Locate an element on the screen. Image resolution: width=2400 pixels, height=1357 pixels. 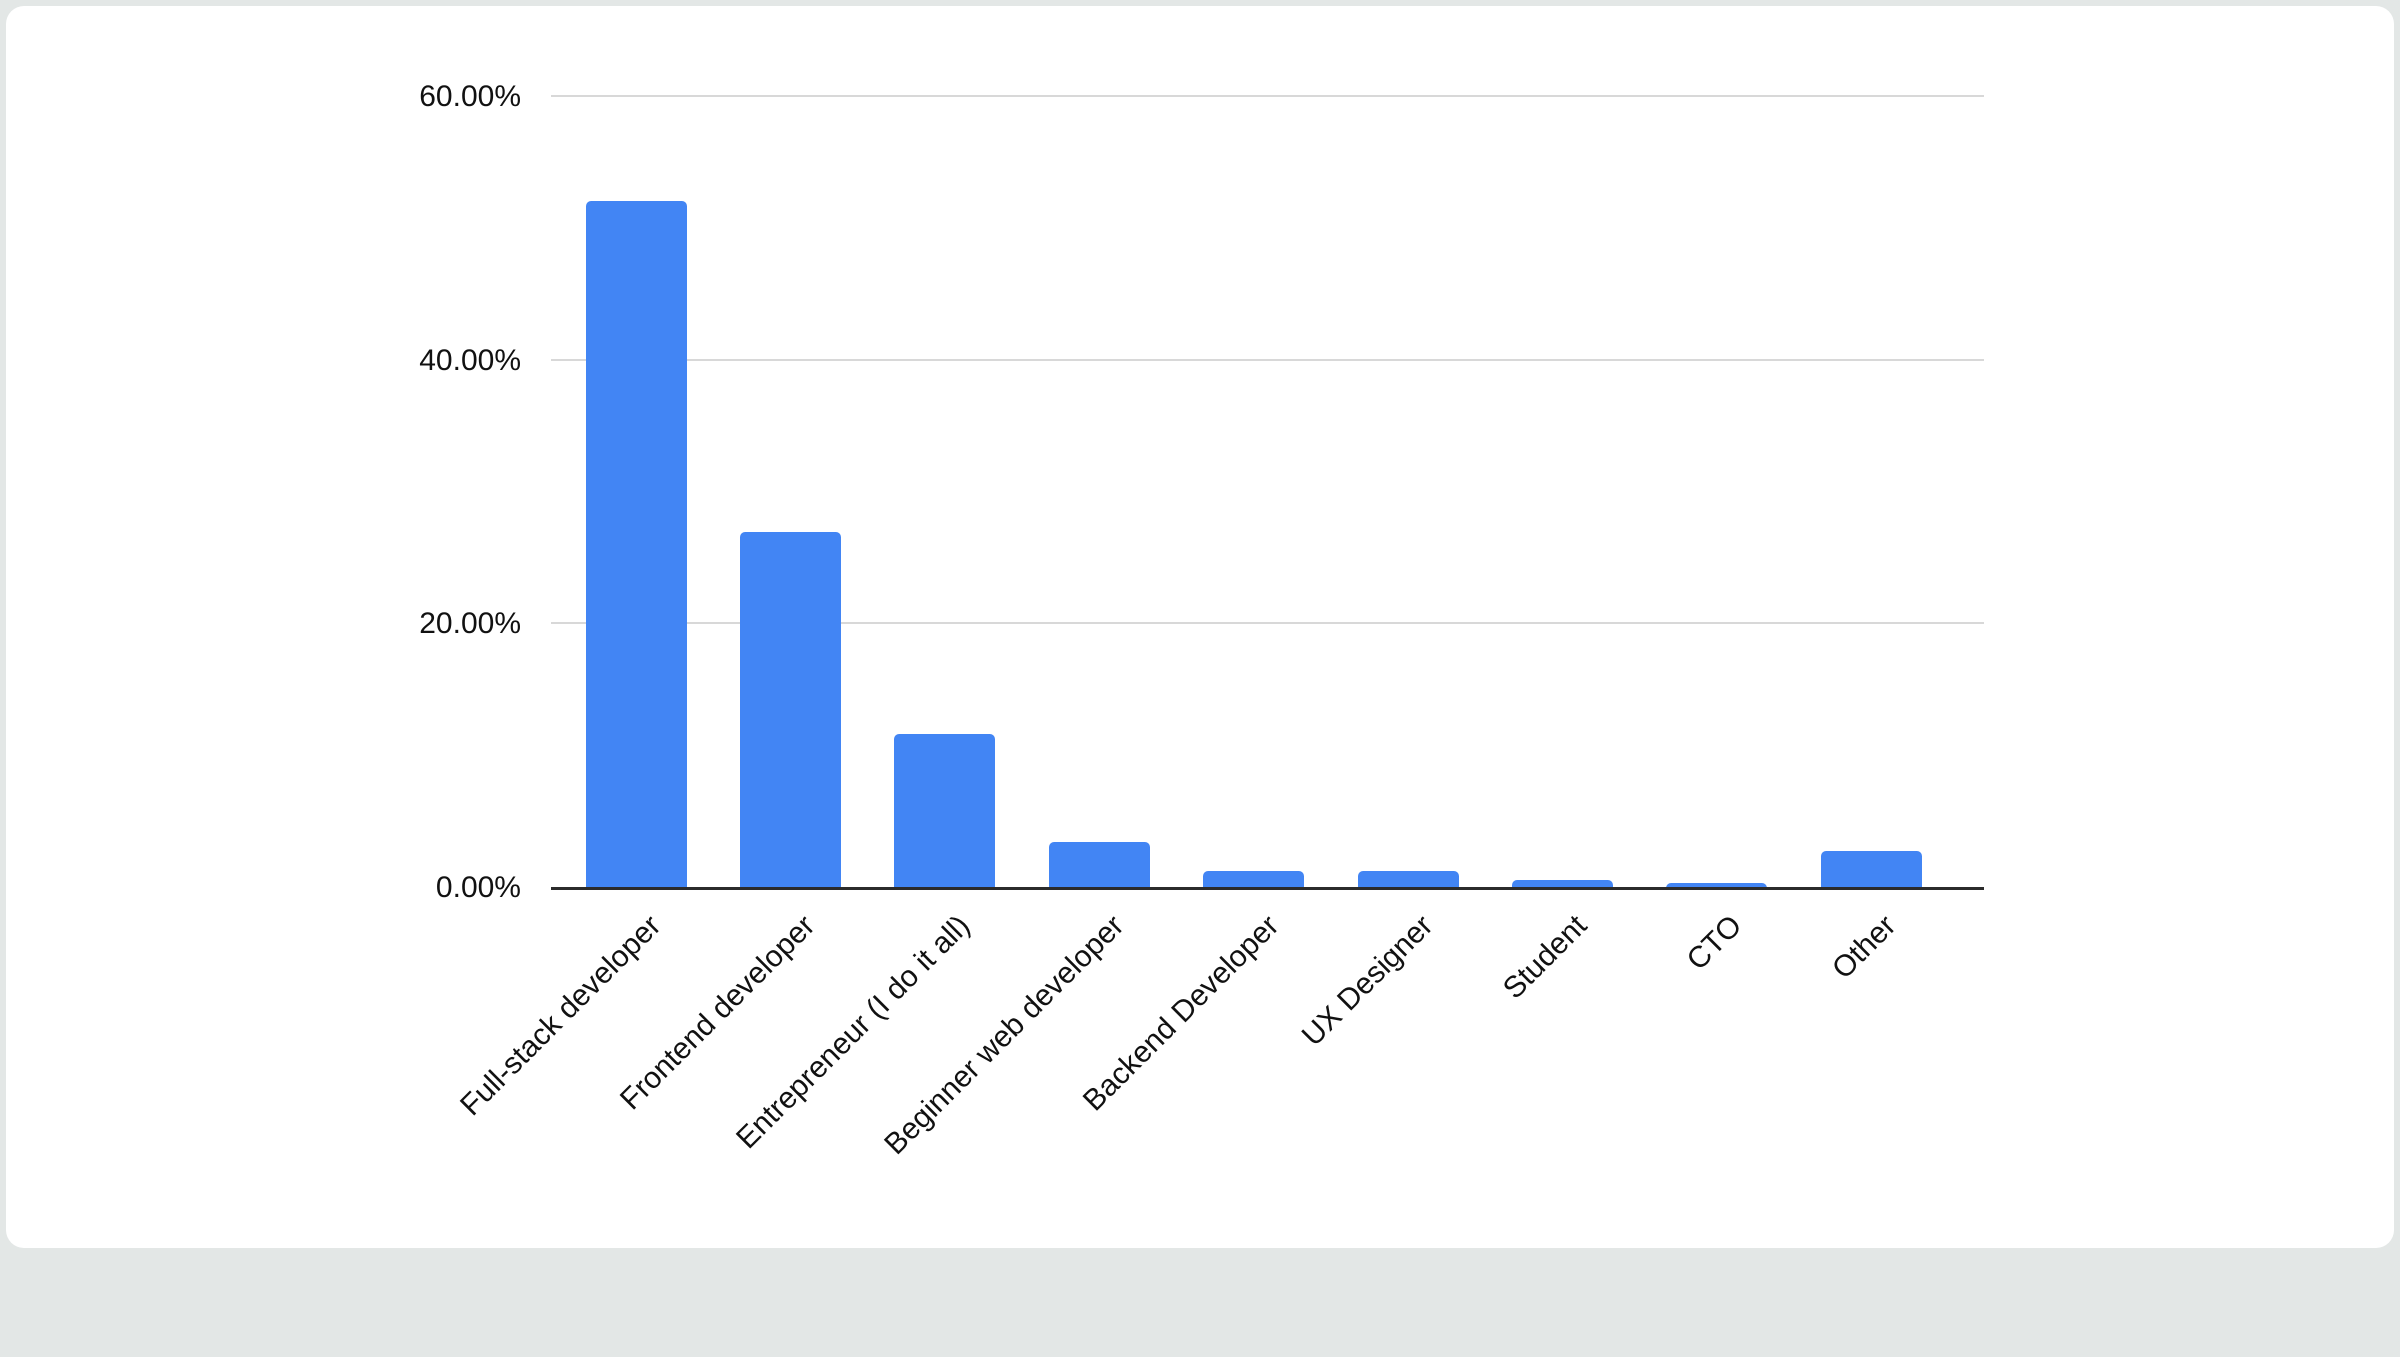
bar-student is located at coordinates (1562, 885).